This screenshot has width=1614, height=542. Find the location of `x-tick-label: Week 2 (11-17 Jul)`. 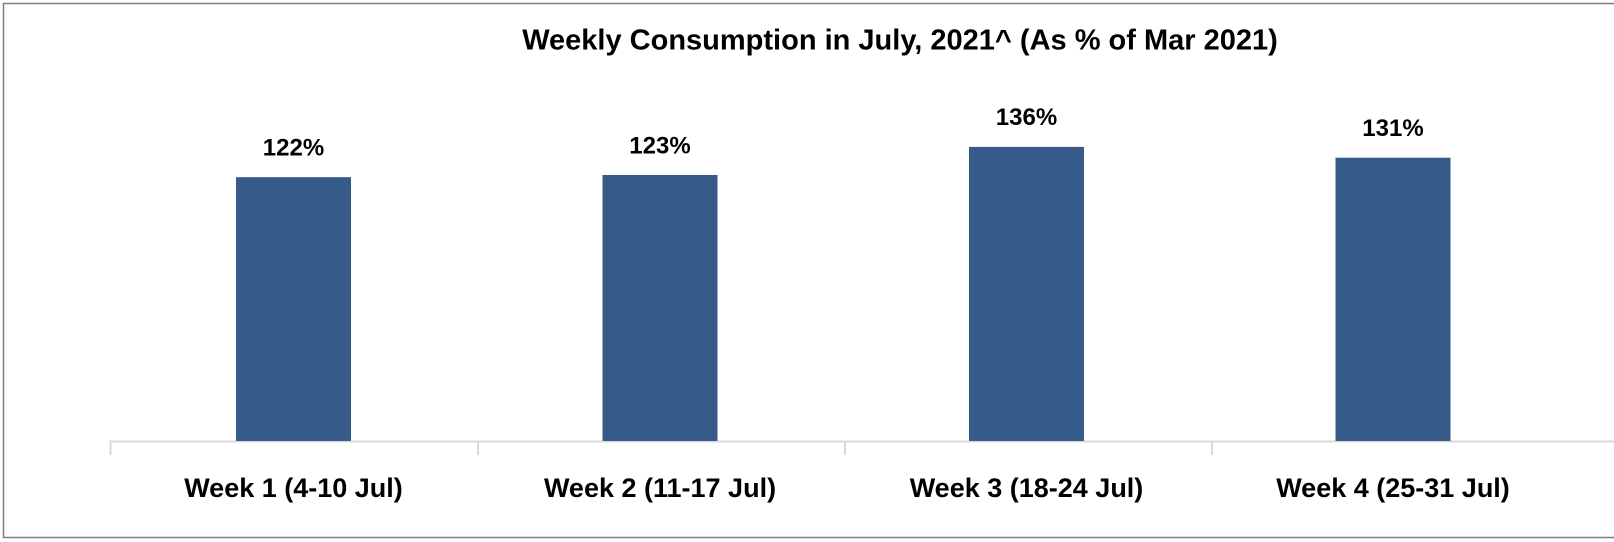

x-tick-label: Week 2 (11-17 Jul) is located at coordinates (660, 488).